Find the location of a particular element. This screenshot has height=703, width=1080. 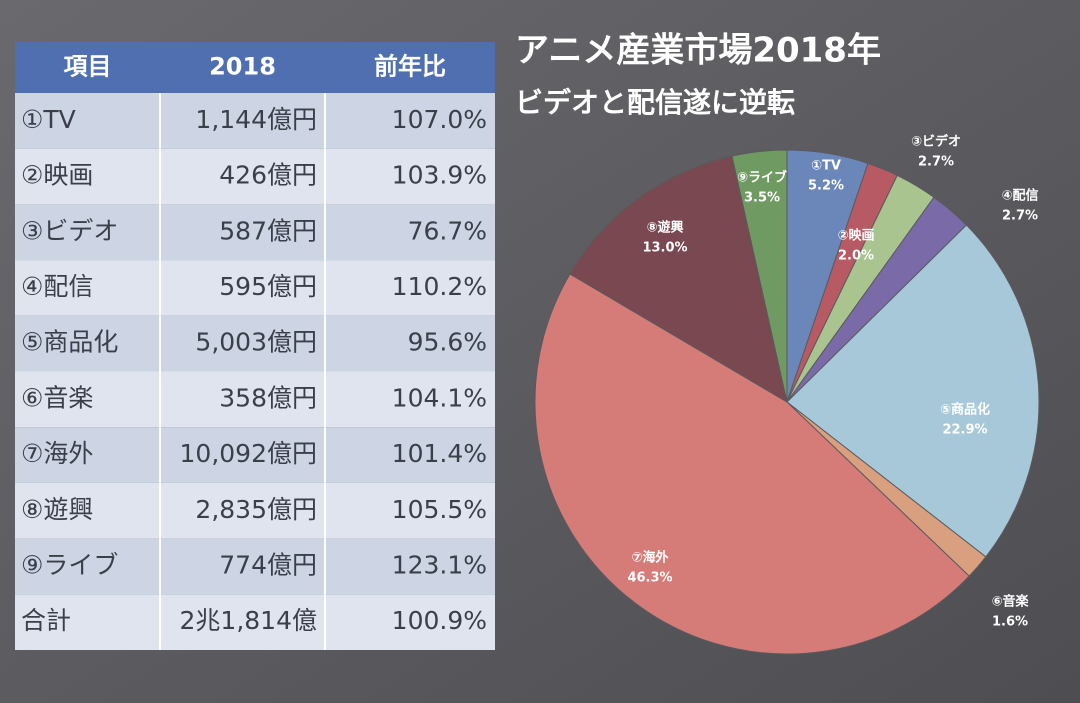

table-cell: 2兆1,814億 is located at coordinates (248, 620).